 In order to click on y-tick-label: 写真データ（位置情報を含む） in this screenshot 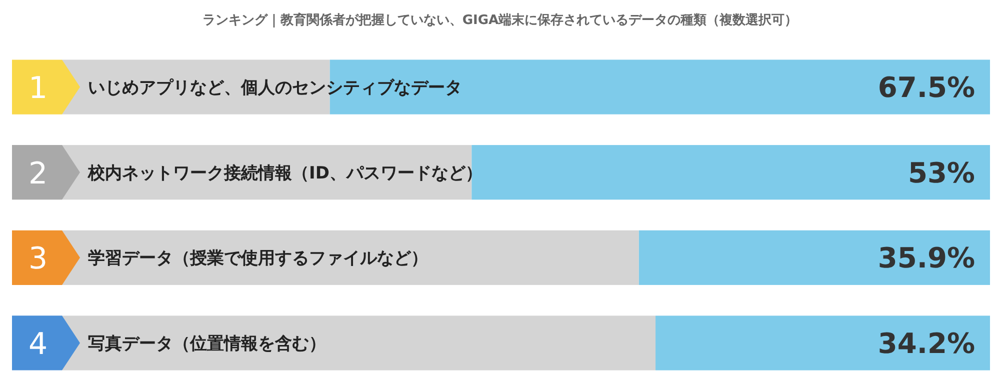, I will do `click(207, 344)`.